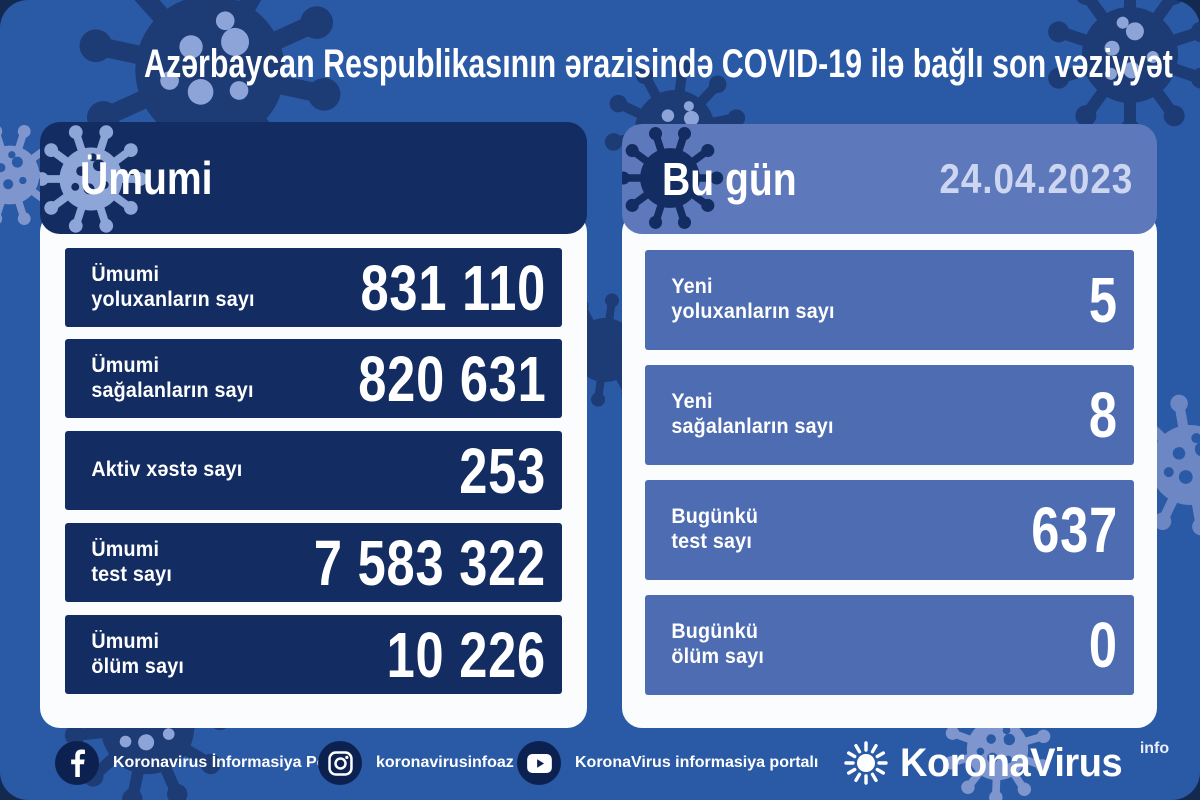  I want to click on stat-row-total-tests: Ümumi test sayı 7 583 322, so click(313, 562).